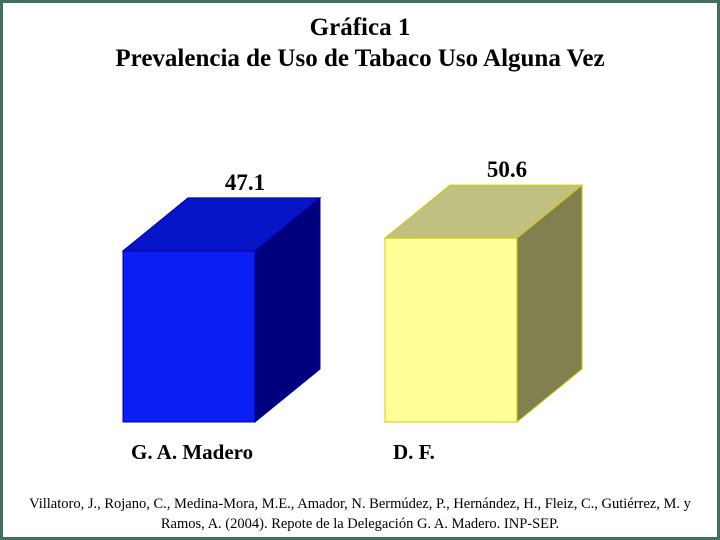 This screenshot has height=540, width=720. Describe the element at coordinates (414, 452) in the screenshot. I see `category-label-d-f: D. F.` at that location.